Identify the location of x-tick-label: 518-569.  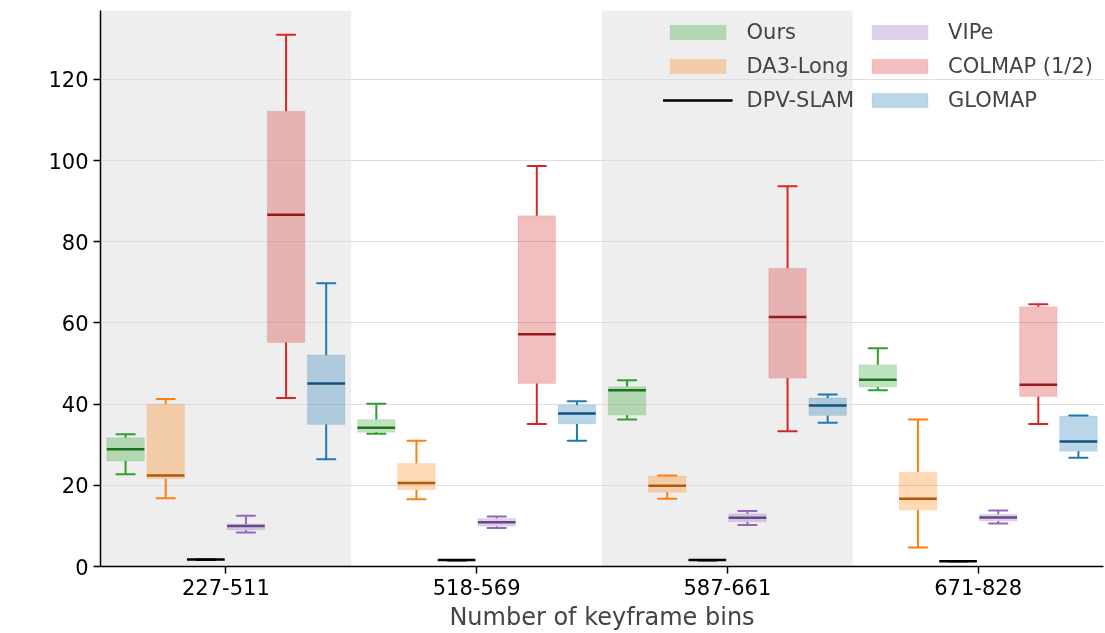
(476, 587).